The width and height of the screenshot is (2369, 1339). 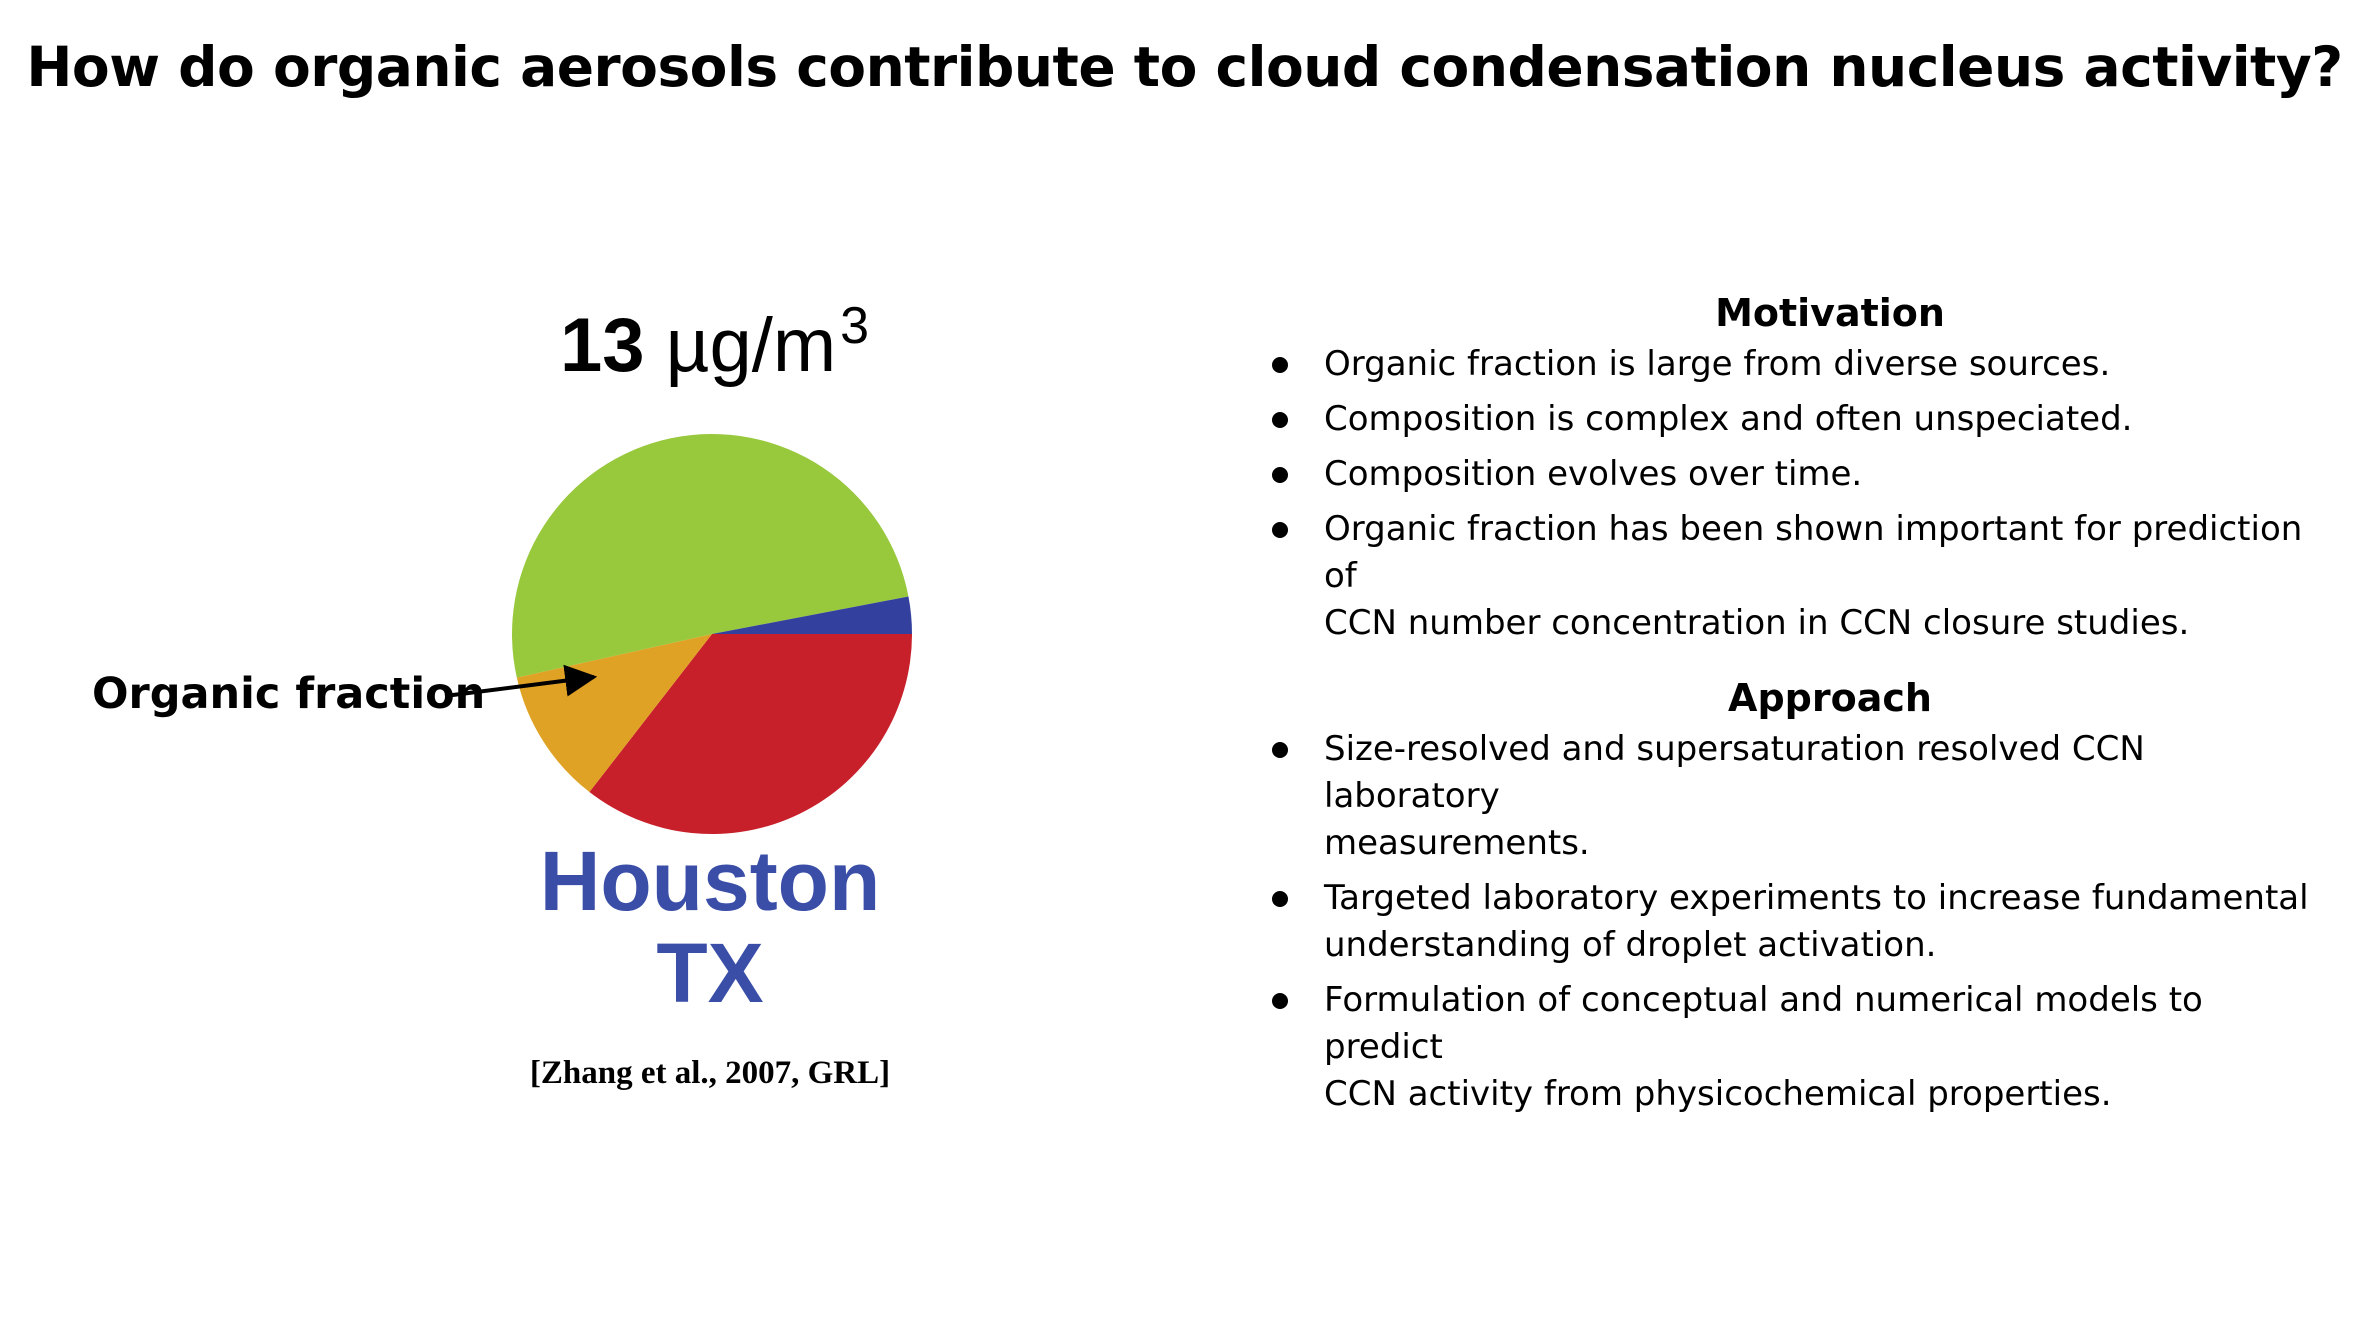 I want to click on pie-slices, so click(x=712, y=634).